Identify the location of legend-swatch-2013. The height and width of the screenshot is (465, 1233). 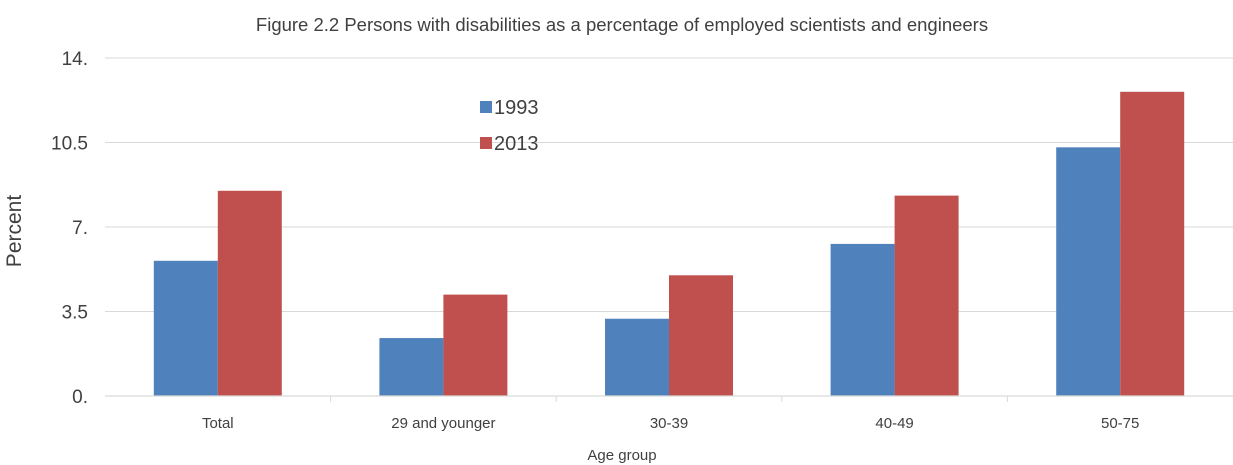
(486, 143).